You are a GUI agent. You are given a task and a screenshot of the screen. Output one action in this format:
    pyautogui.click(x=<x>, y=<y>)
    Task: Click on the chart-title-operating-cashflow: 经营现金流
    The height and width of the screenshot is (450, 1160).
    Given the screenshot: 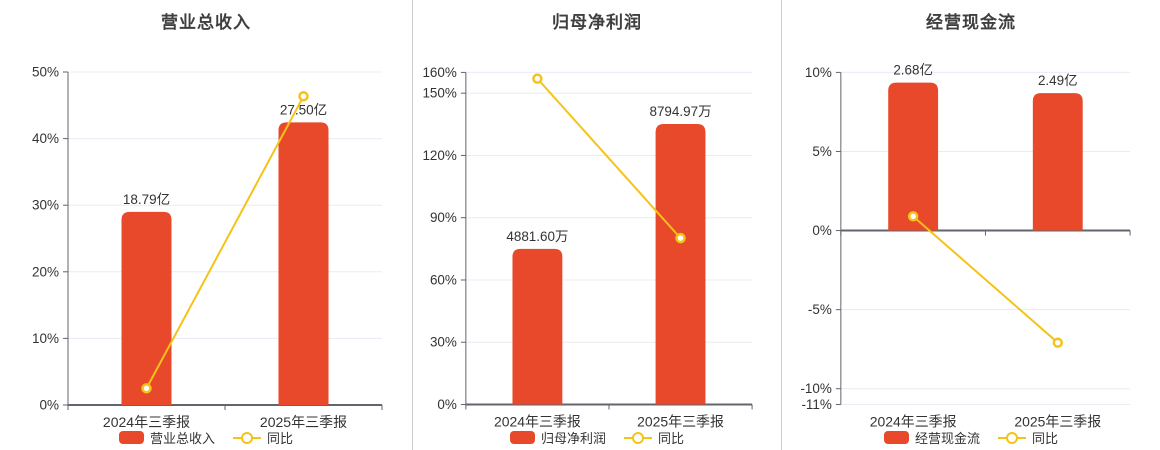 What is the action you would take?
    pyautogui.click(x=971, y=22)
    